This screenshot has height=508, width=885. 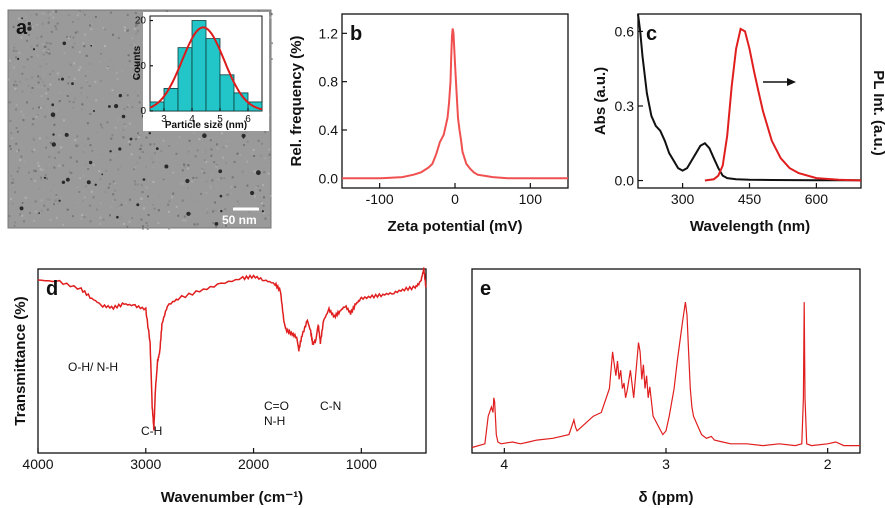 I want to click on absorbance-curve, so click(x=749, y=97).